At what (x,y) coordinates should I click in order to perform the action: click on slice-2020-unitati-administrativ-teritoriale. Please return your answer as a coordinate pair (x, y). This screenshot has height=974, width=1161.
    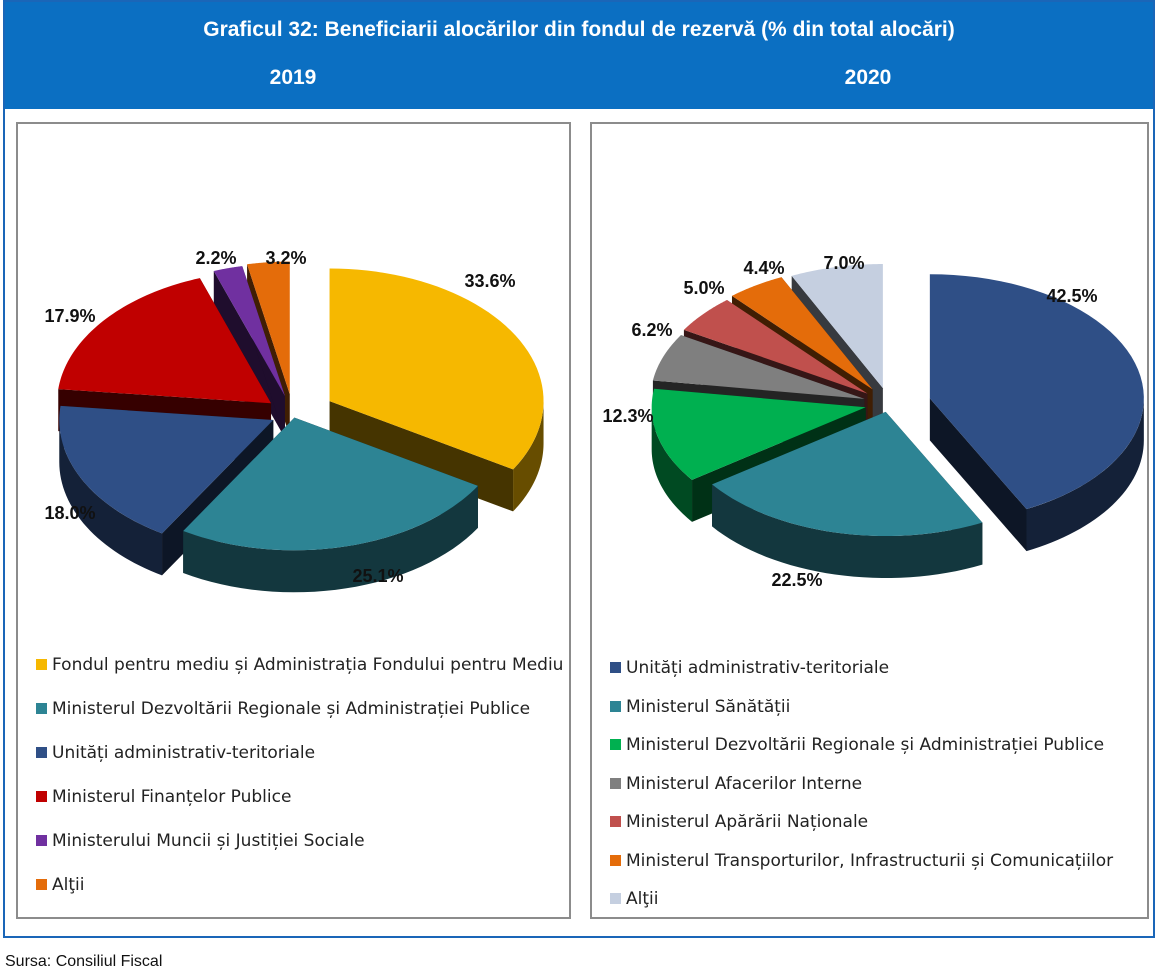
    Looking at the image, I should click on (1036, 413).